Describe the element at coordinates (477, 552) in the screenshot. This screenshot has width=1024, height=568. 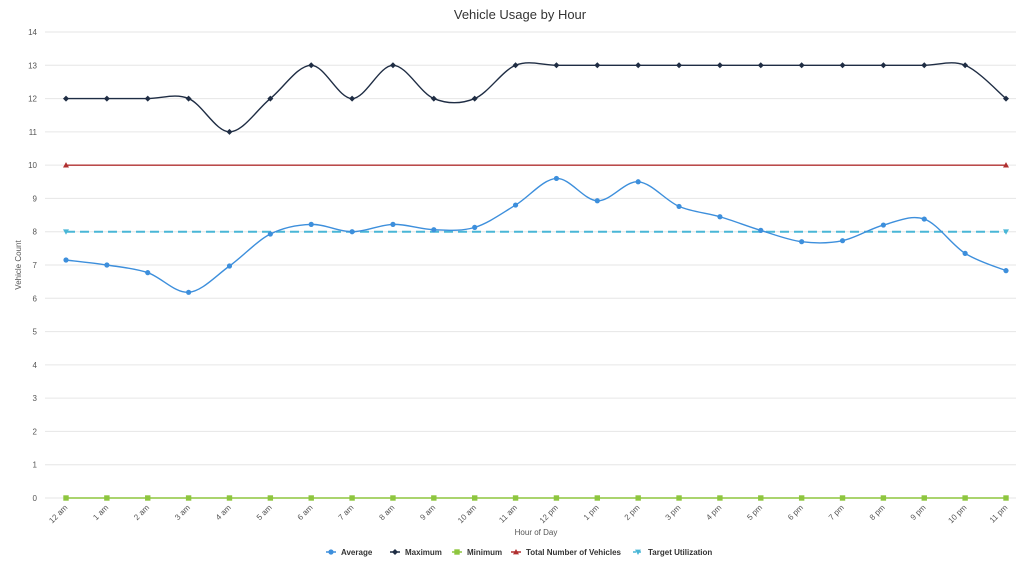
I see `legend-item-minimum: Minimum` at that location.